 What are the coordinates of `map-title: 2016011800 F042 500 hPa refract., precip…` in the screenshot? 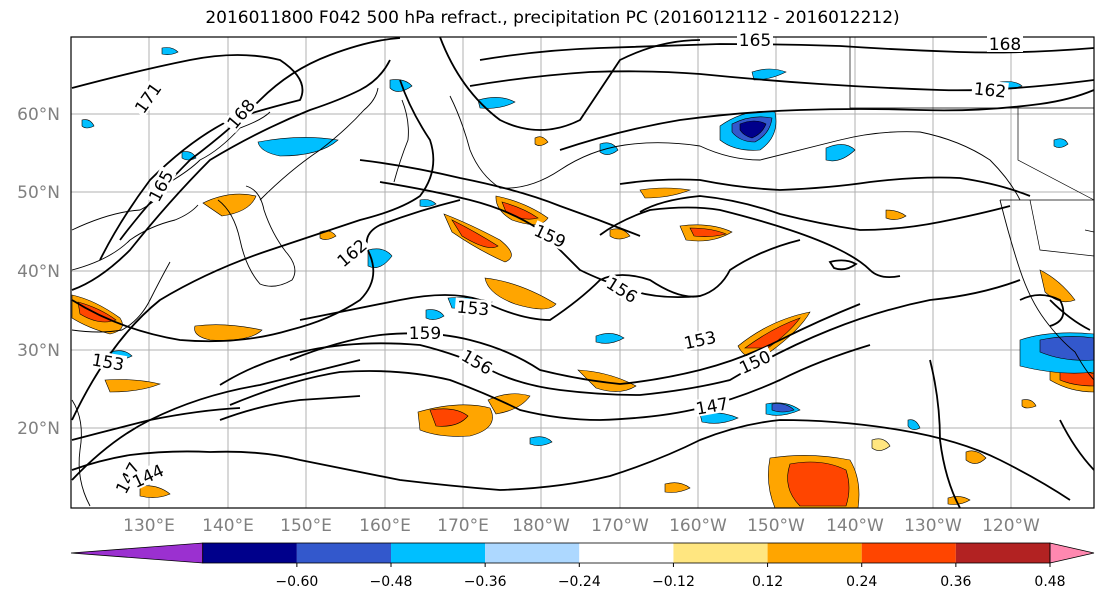 It's located at (552, 18).